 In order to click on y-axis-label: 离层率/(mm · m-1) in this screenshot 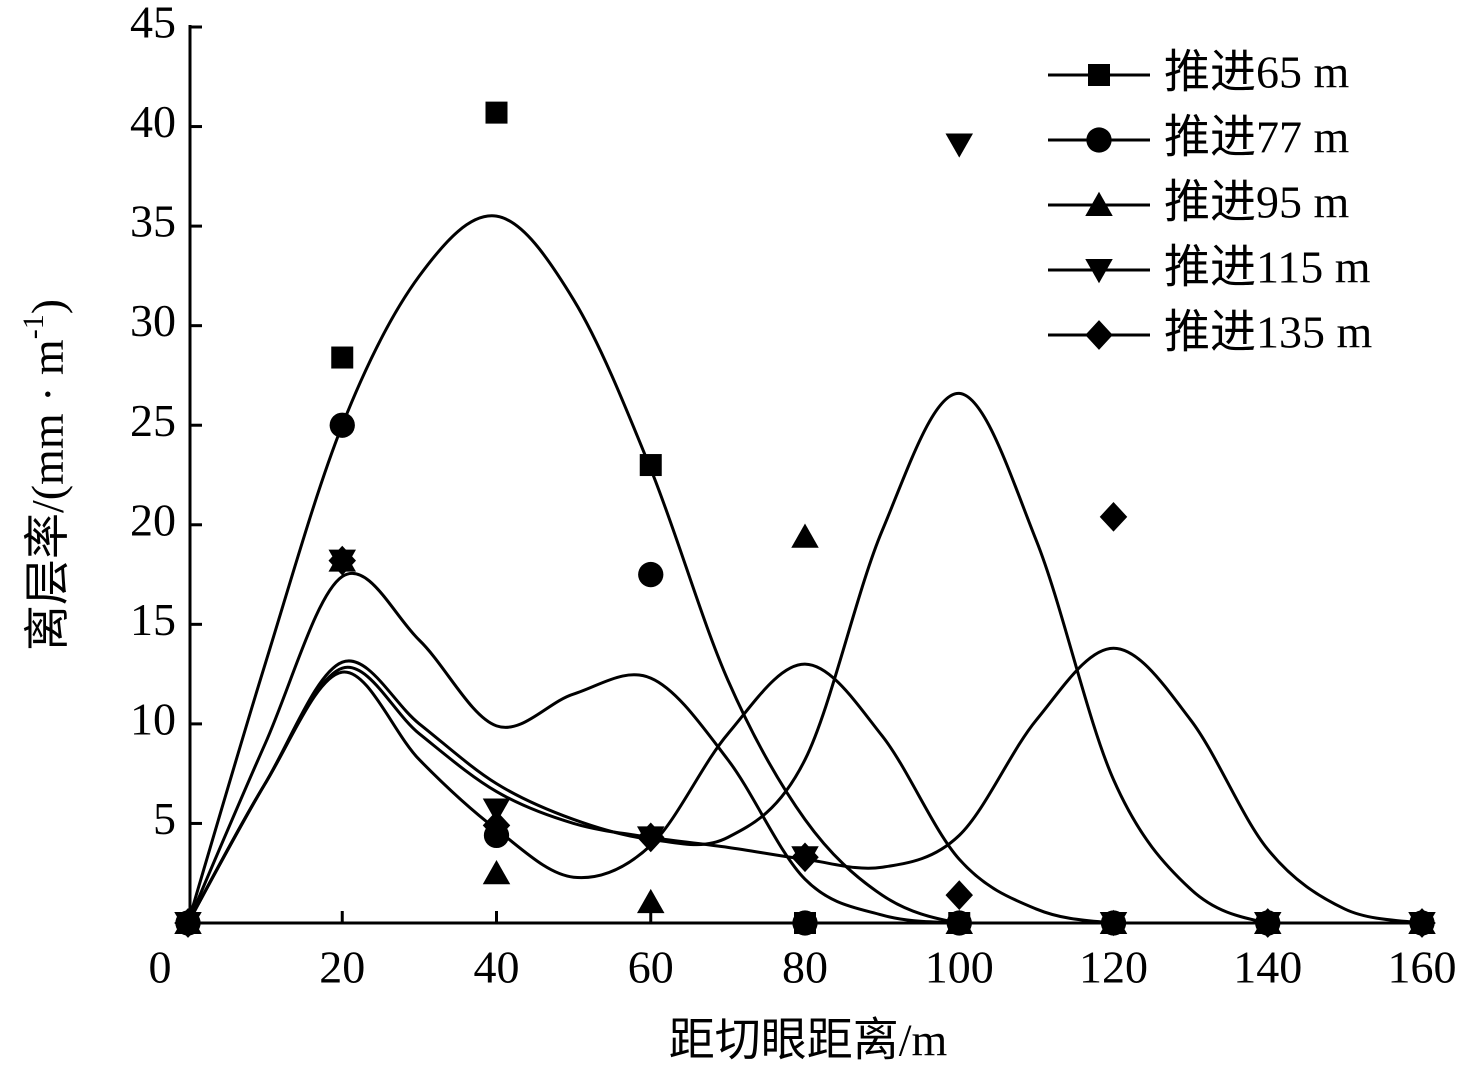, I will do `click(45, 475)`.